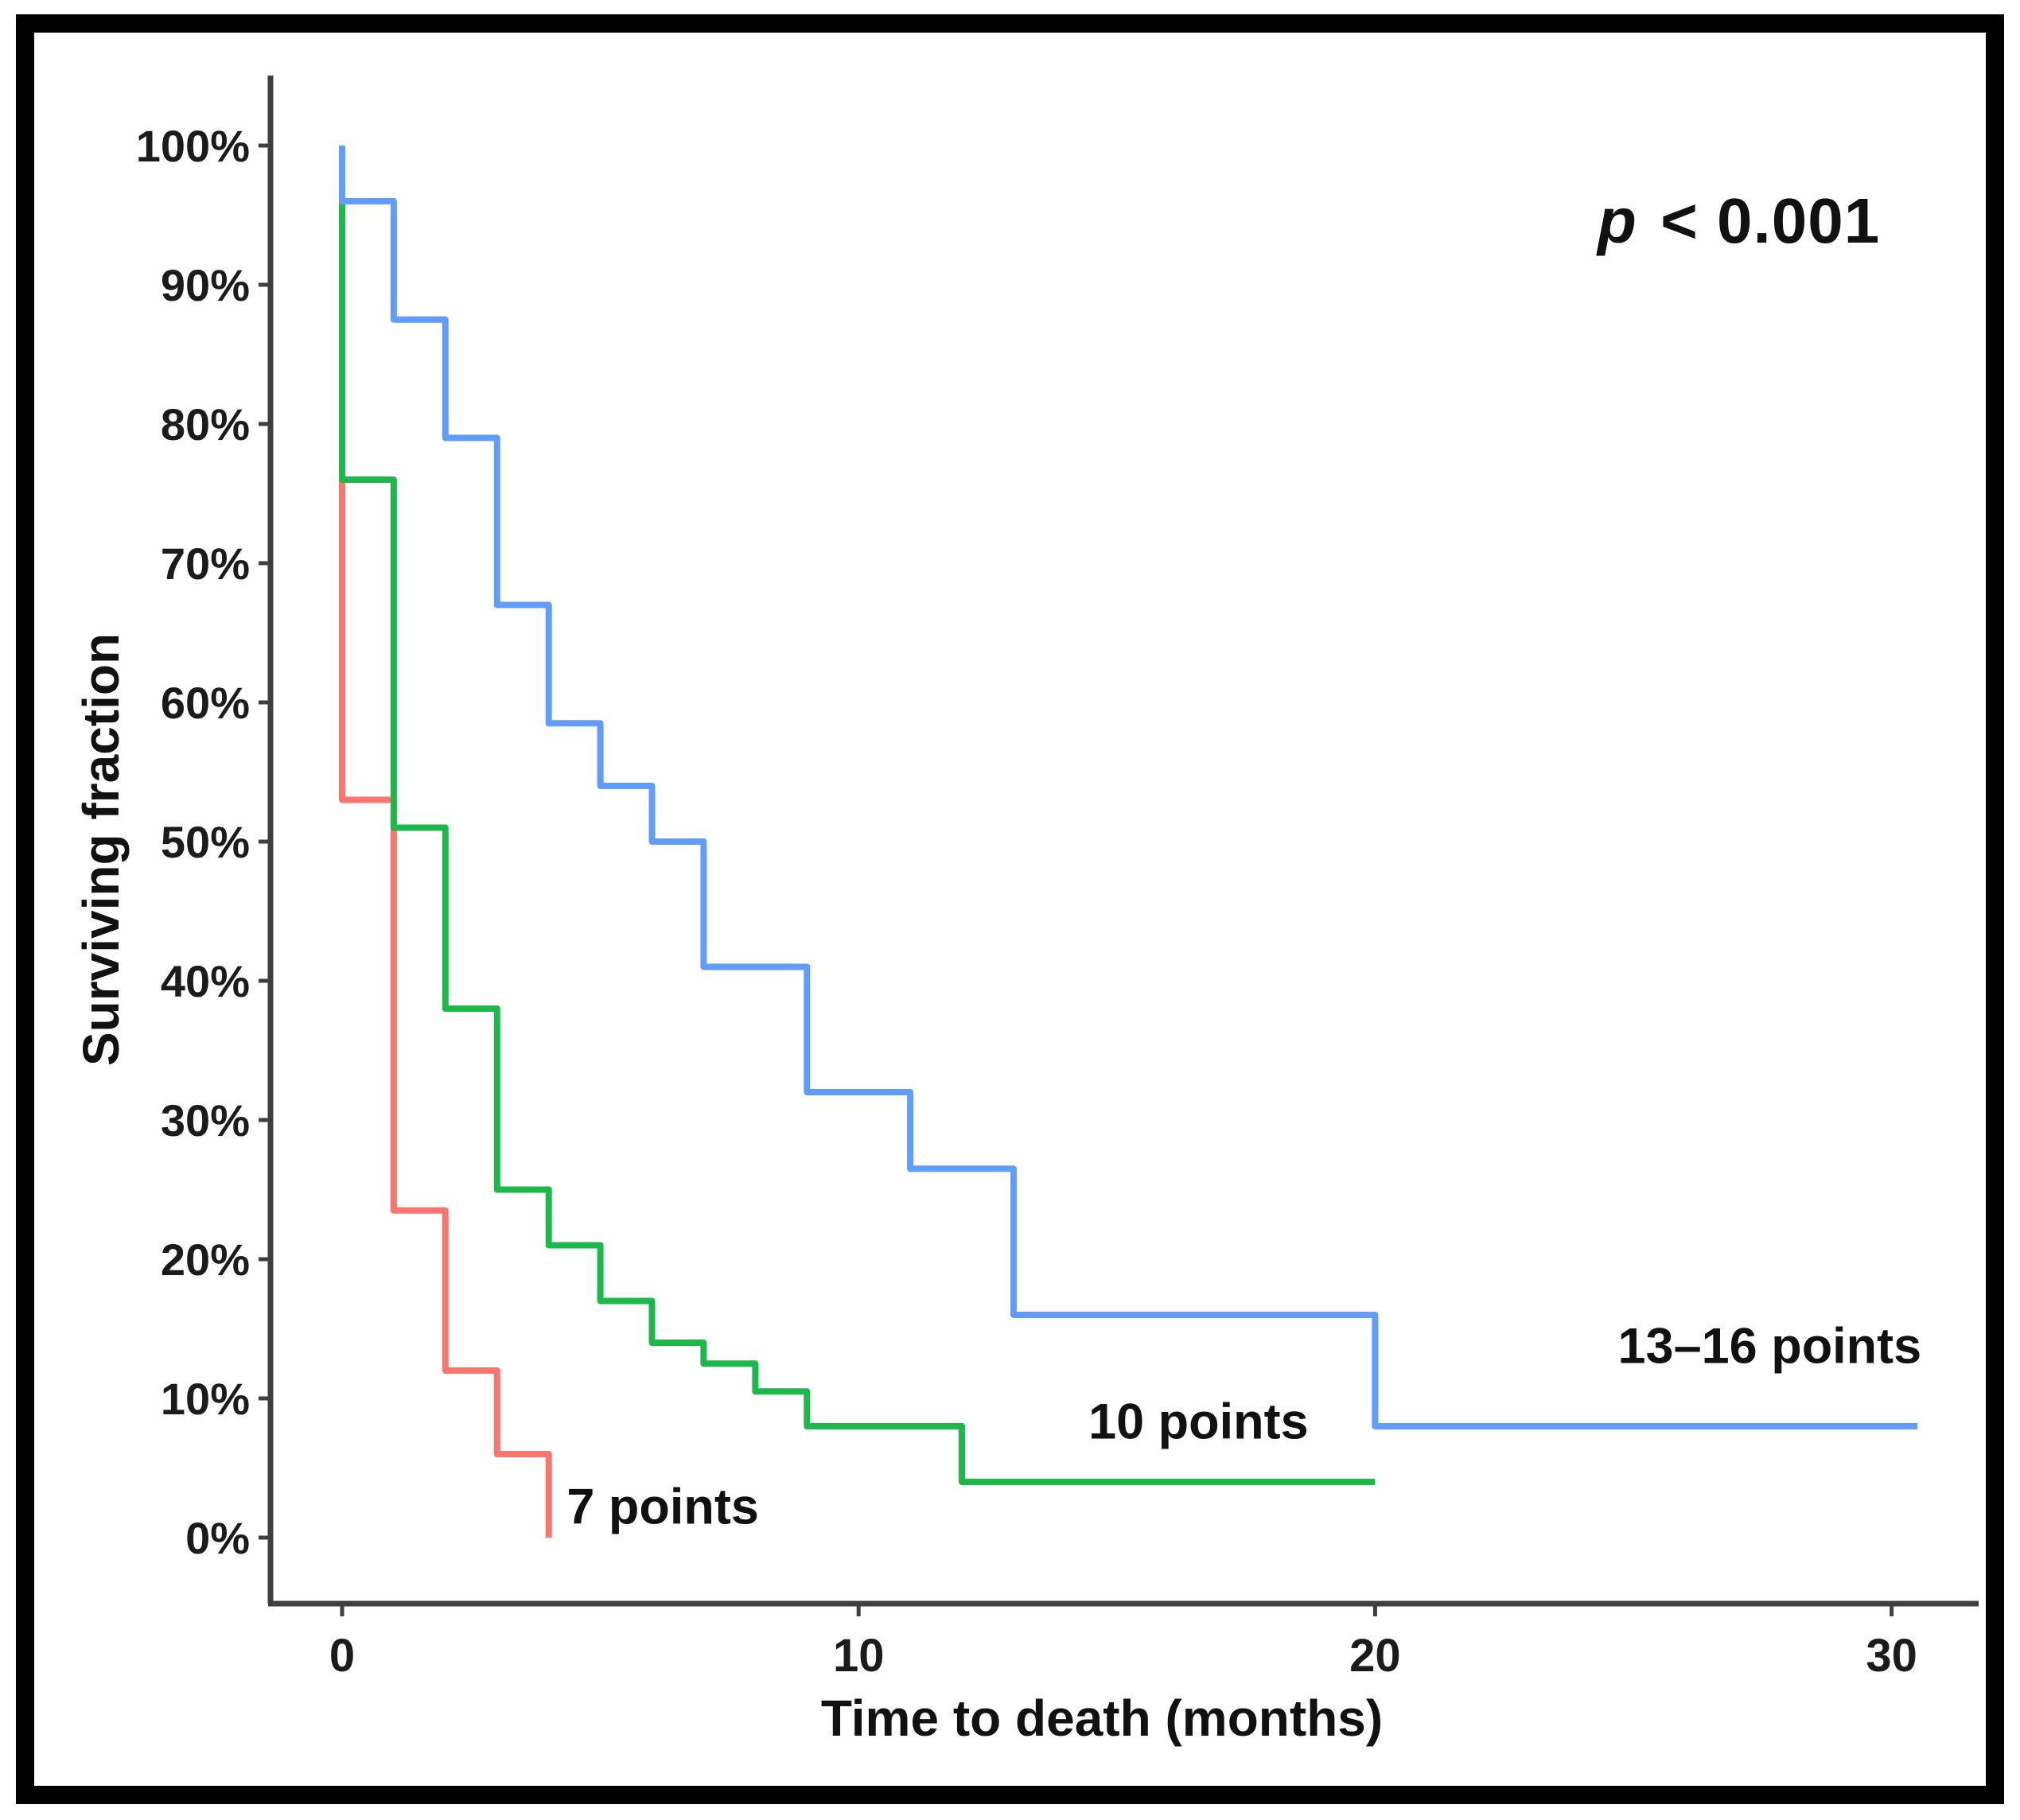 Image resolution: width=2020 pixels, height=1820 pixels. I want to click on y-tick-label: 60%, so click(205, 703).